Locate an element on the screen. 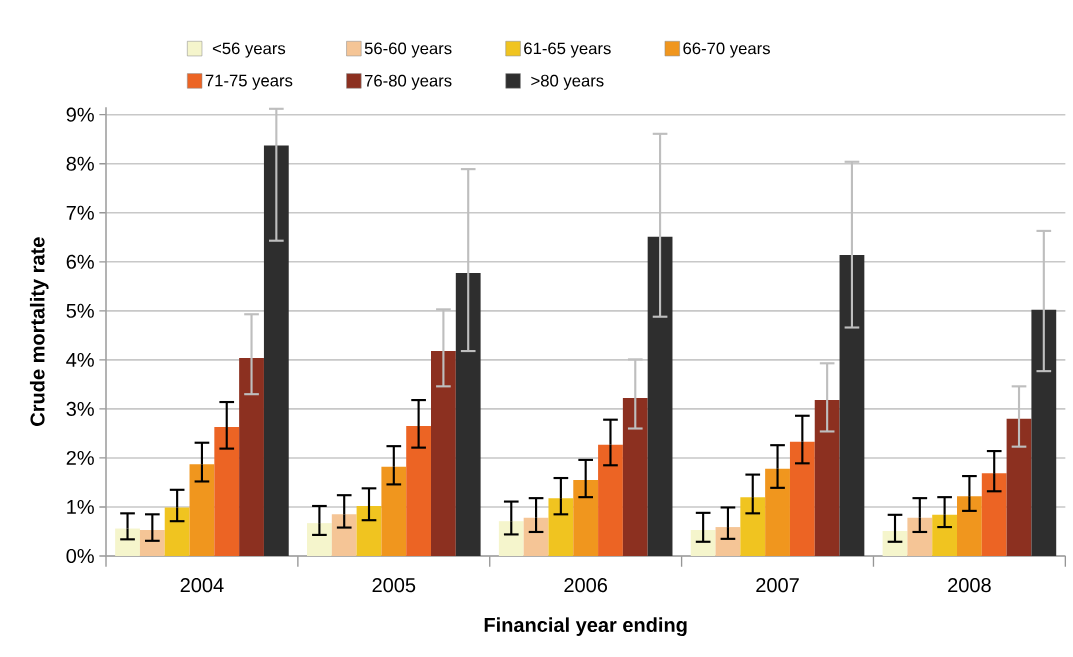 This screenshot has width=1073, height=657. y-tick-label: 1% is located at coordinates (80, 506).